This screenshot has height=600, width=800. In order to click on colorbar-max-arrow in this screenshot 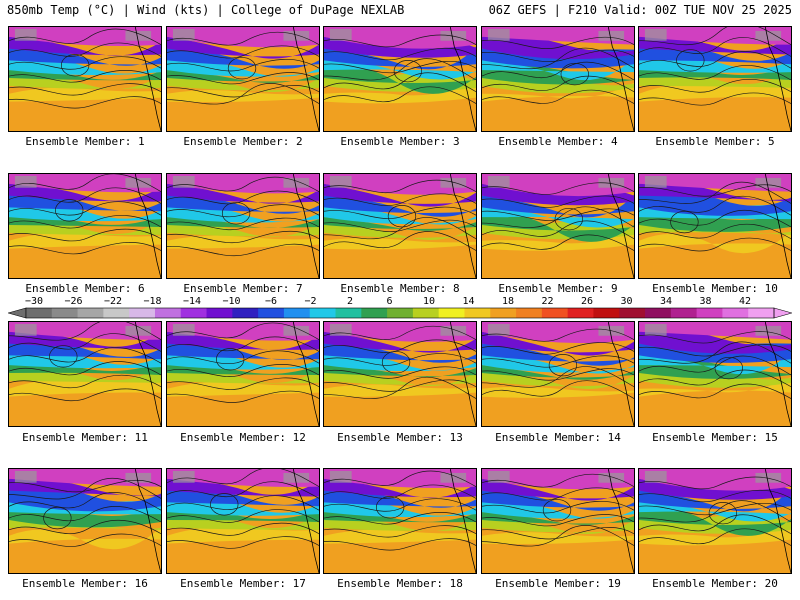, I will do `click(782, 313)`.